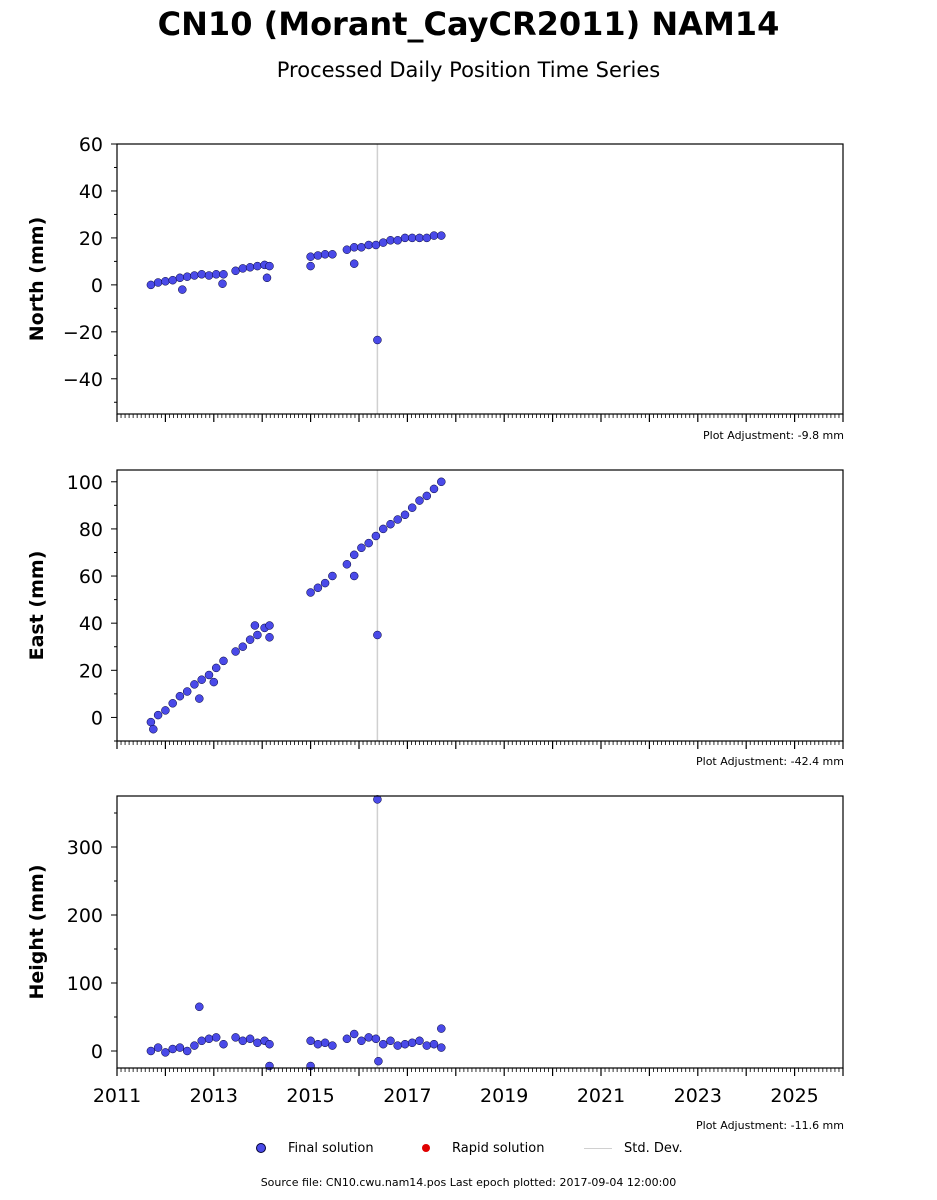 The image size is (937, 1200). What do you see at coordinates (37, 606) in the screenshot?
I see `east-y-axis-label: East (mm)` at bounding box center [37, 606].